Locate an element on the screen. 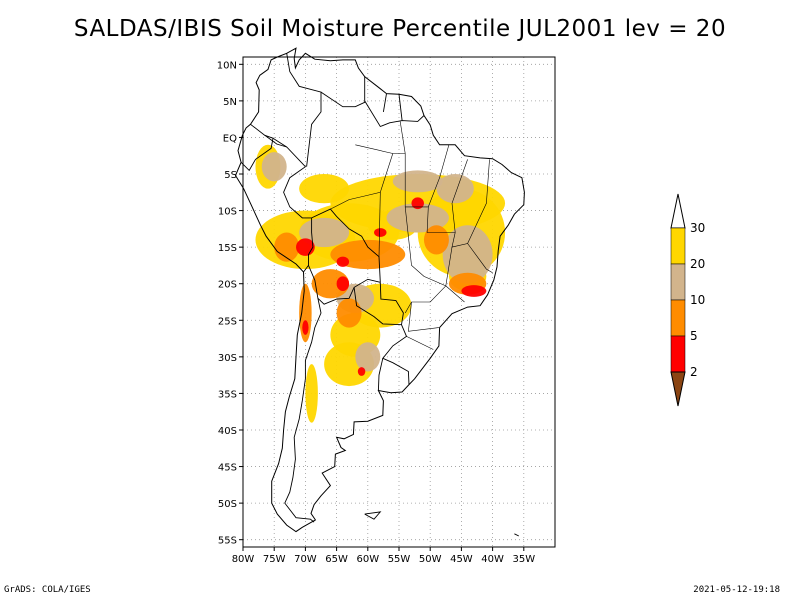 The height and width of the screenshot is (600, 800). tick-label-lon: 65W is located at coordinates (336, 559).